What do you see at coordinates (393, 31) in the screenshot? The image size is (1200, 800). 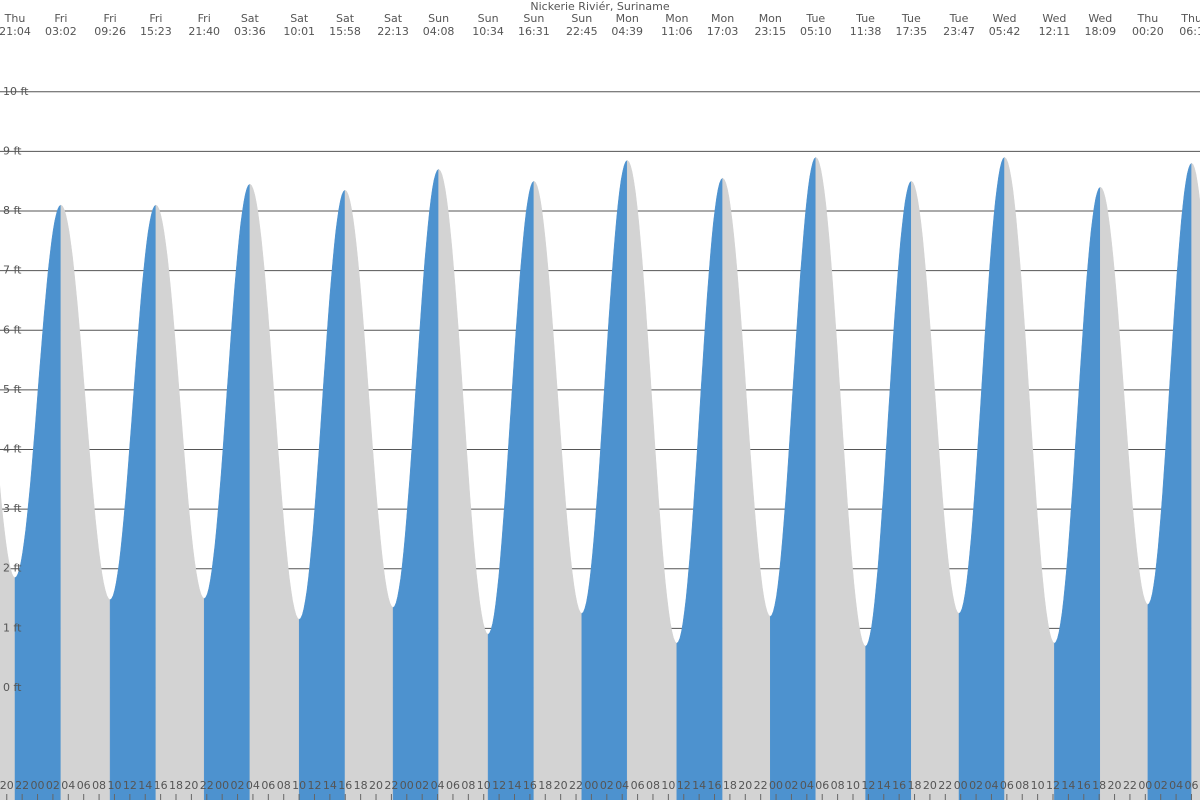 I see `time-label: 22:13` at bounding box center [393, 31].